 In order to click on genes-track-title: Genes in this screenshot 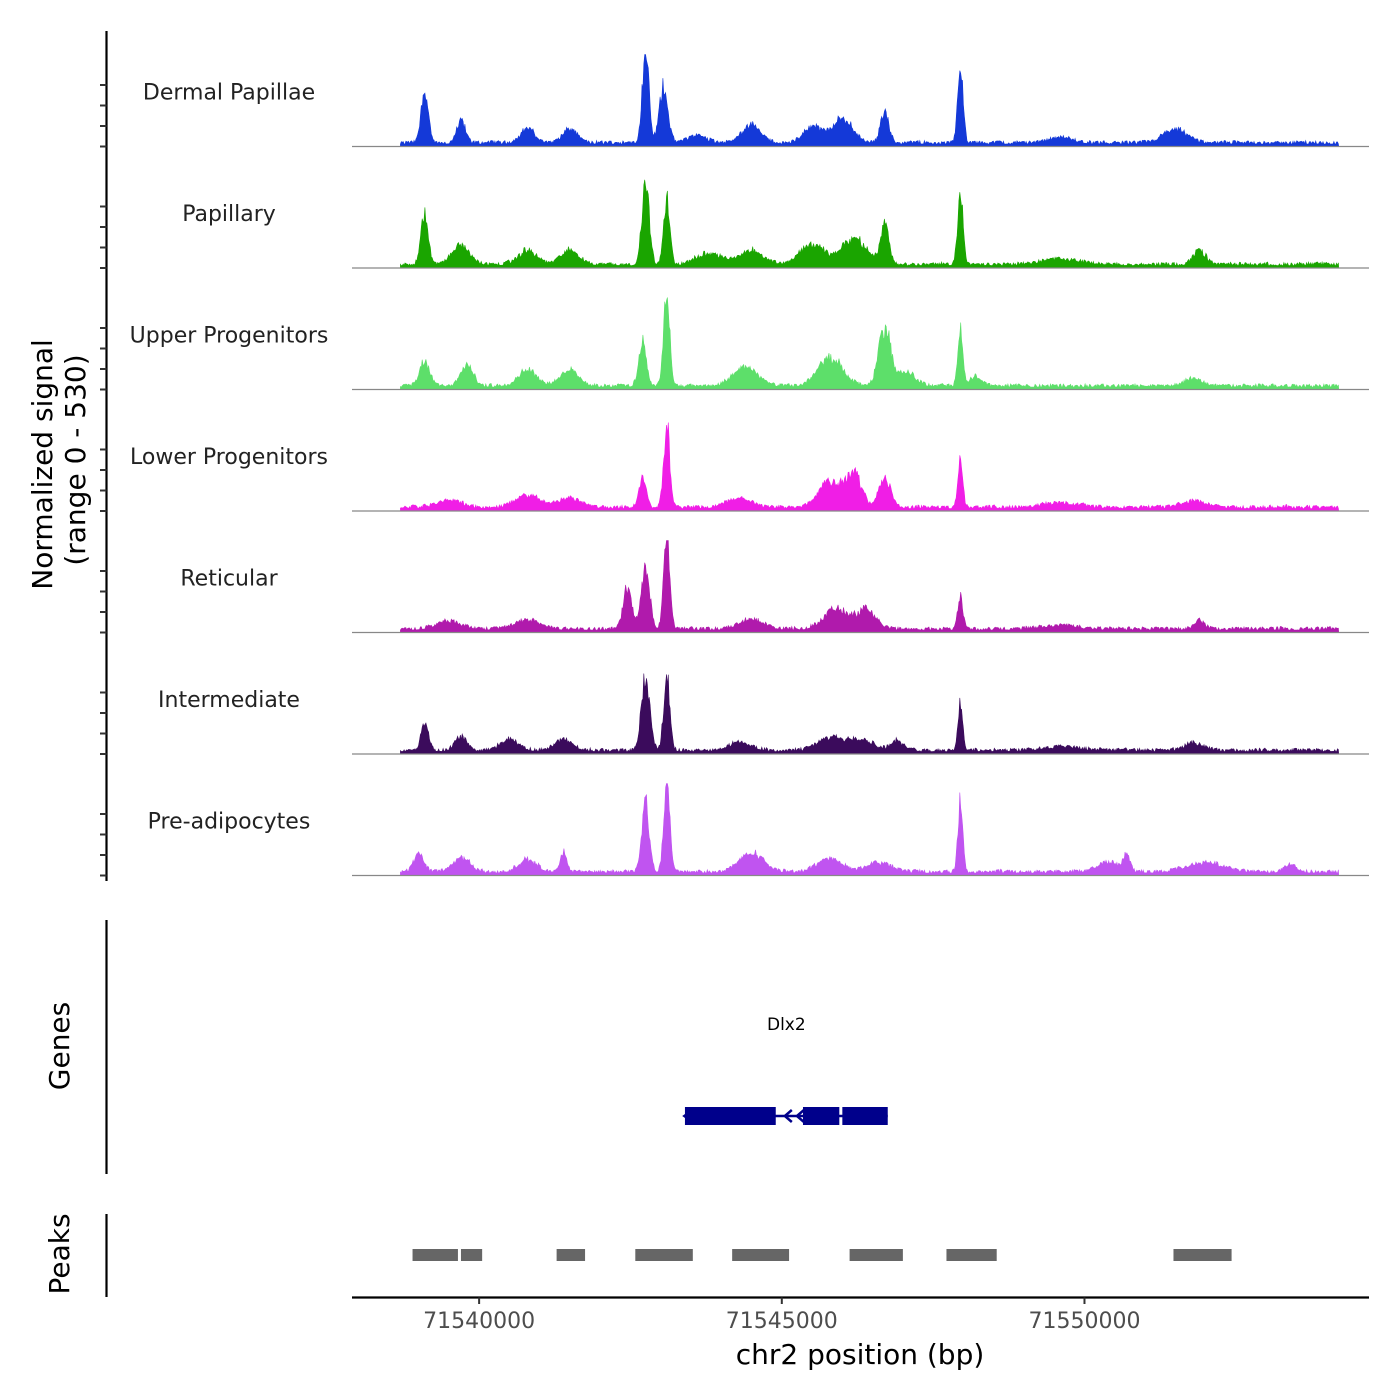, I will do `click(59, 1046)`.